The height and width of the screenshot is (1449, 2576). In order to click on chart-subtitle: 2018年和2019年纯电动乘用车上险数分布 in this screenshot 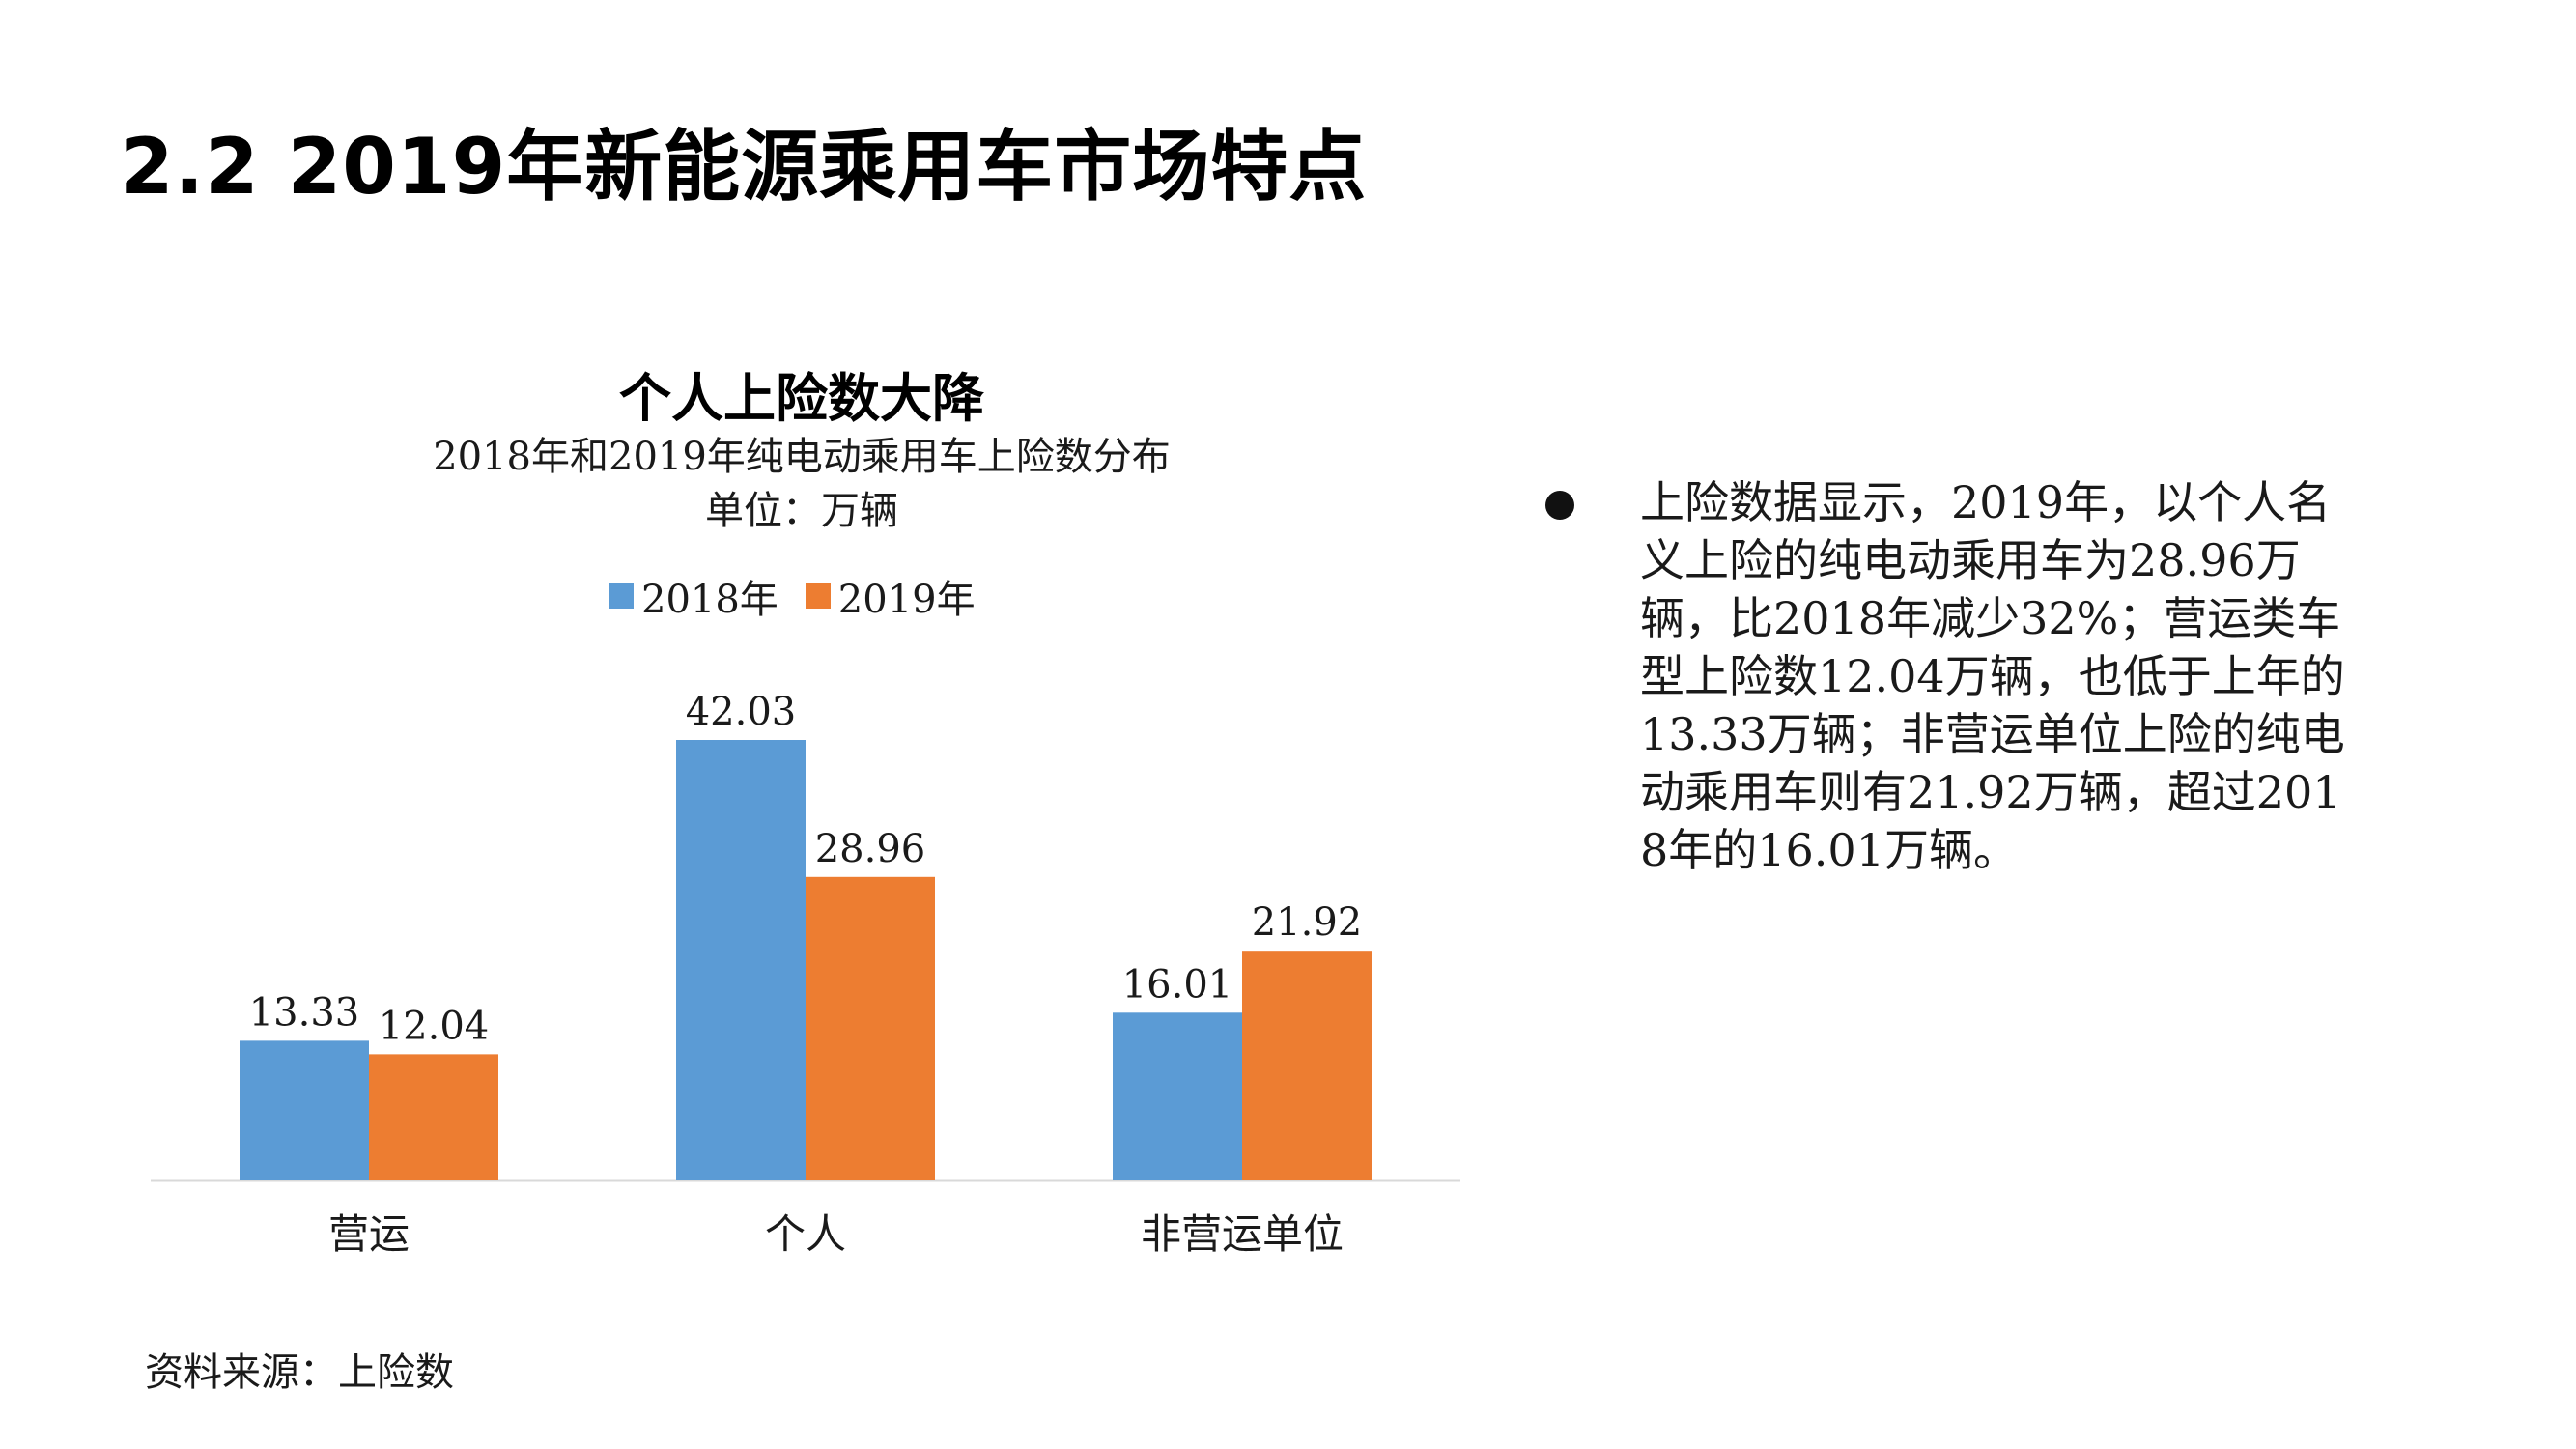, I will do `click(802, 457)`.